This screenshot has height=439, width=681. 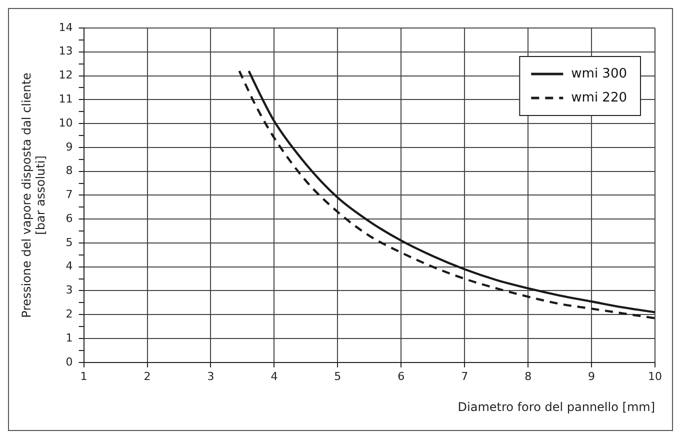 I want to click on x-tick-label: 8, so click(x=528, y=376).